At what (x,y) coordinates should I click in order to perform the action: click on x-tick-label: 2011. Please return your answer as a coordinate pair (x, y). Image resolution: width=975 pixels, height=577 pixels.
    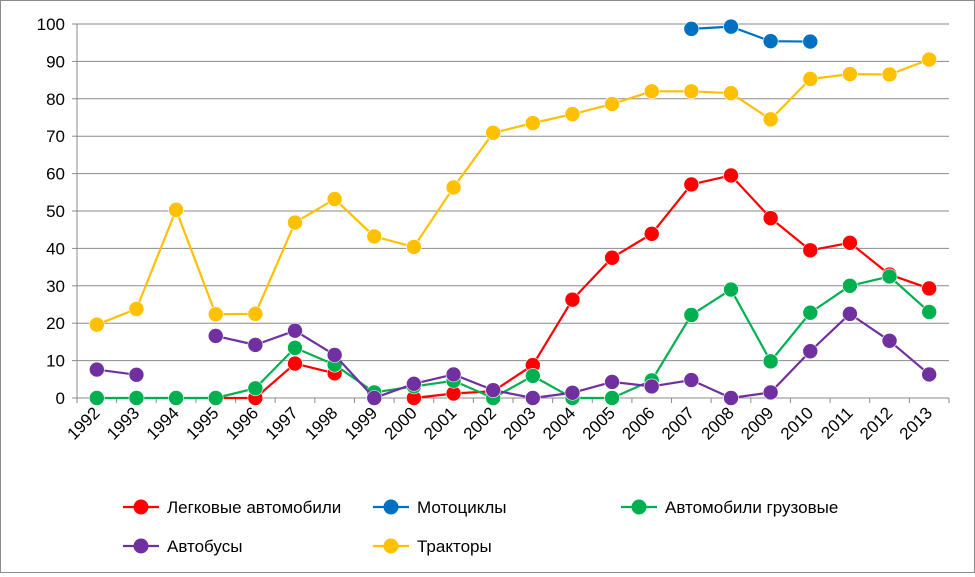
    Looking at the image, I should click on (836, 422).